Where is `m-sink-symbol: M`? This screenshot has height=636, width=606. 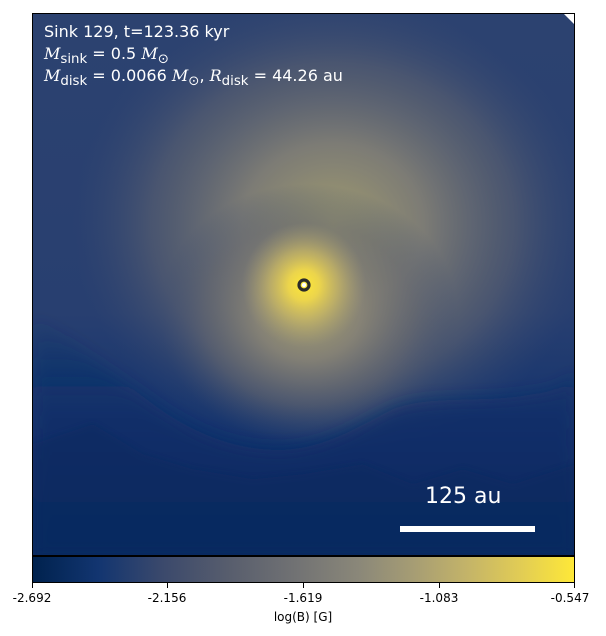
m-sink-symbol: M is located at coordinates (52, 53).